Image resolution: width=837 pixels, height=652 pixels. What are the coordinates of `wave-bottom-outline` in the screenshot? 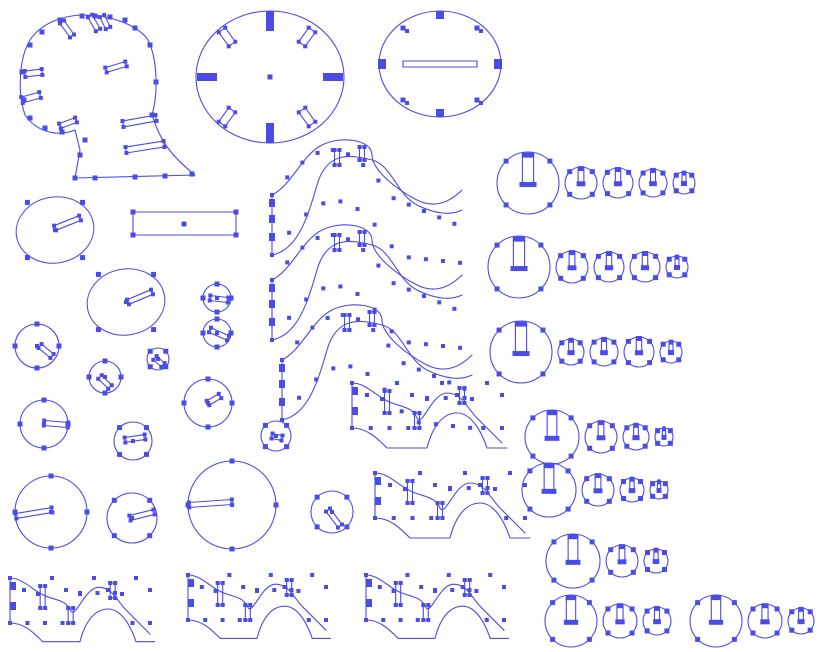 It's located at (367, 291).